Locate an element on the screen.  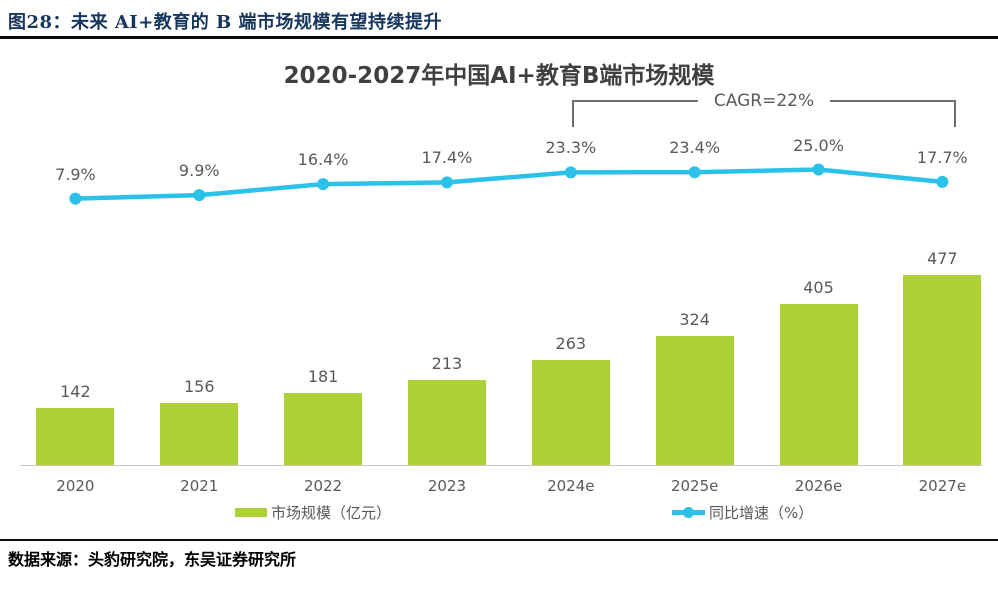
data-source-text: 数据来源：头豹研究院，东吴证券研究所 is located at coordinates (152, 559).